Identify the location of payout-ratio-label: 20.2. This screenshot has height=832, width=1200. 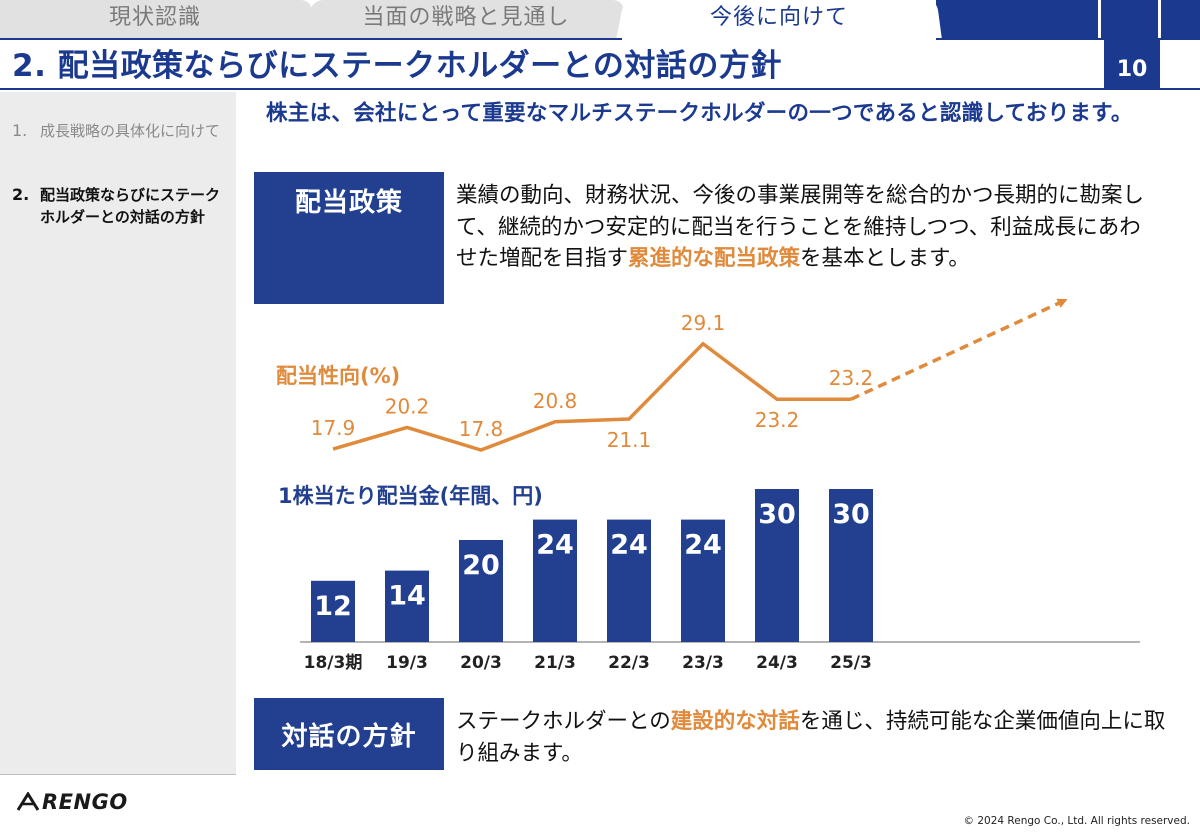
(407, 406).